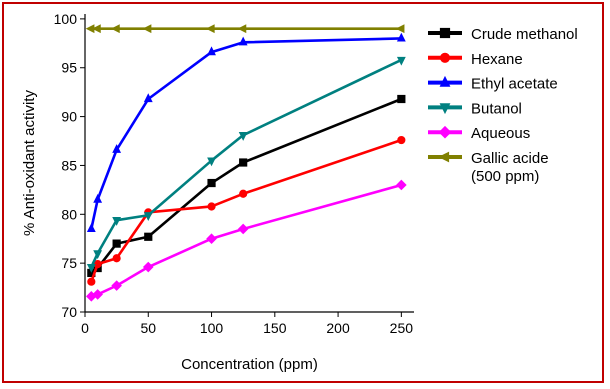 Image resolution: width=610 pixels, height=389 pixels. What do you see at coordinates (275, 328) in the screenshot?
I see `x-tick-label: 150` at bounding box center [275, 328].